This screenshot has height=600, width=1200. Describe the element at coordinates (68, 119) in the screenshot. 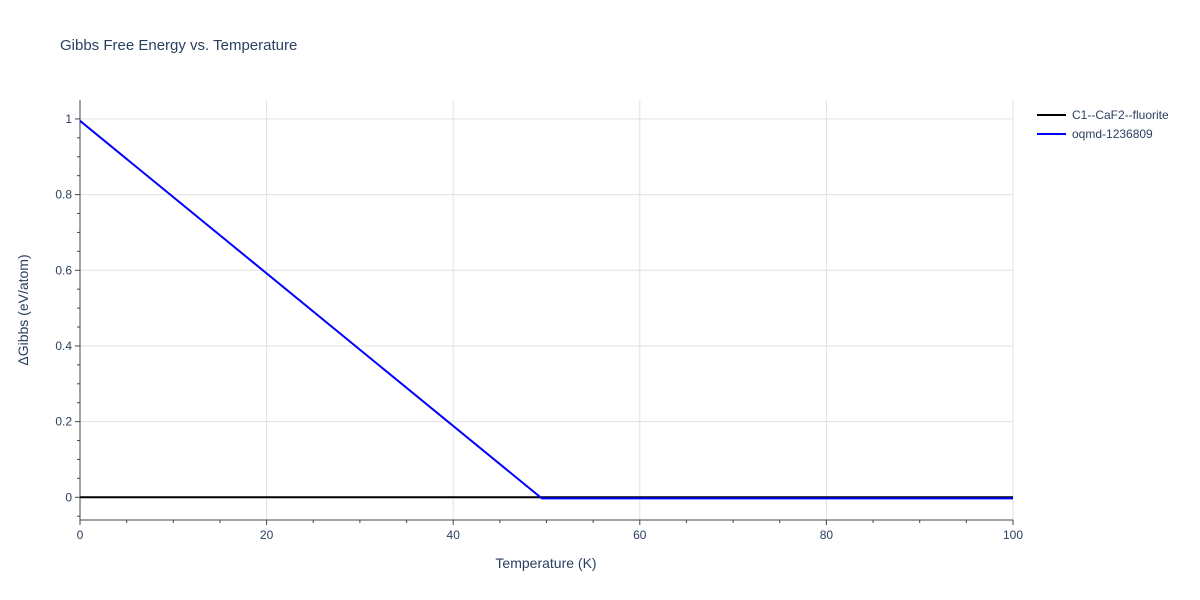

I see `y-tick-label: 1` at that location.